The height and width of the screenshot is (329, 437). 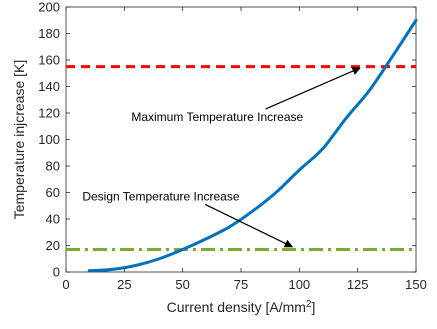 What do you see at coordinates (161, 196) in the screenshot?
I see `annotation-text-2: Design Temperature Increase` at bounding box center [161, 196].